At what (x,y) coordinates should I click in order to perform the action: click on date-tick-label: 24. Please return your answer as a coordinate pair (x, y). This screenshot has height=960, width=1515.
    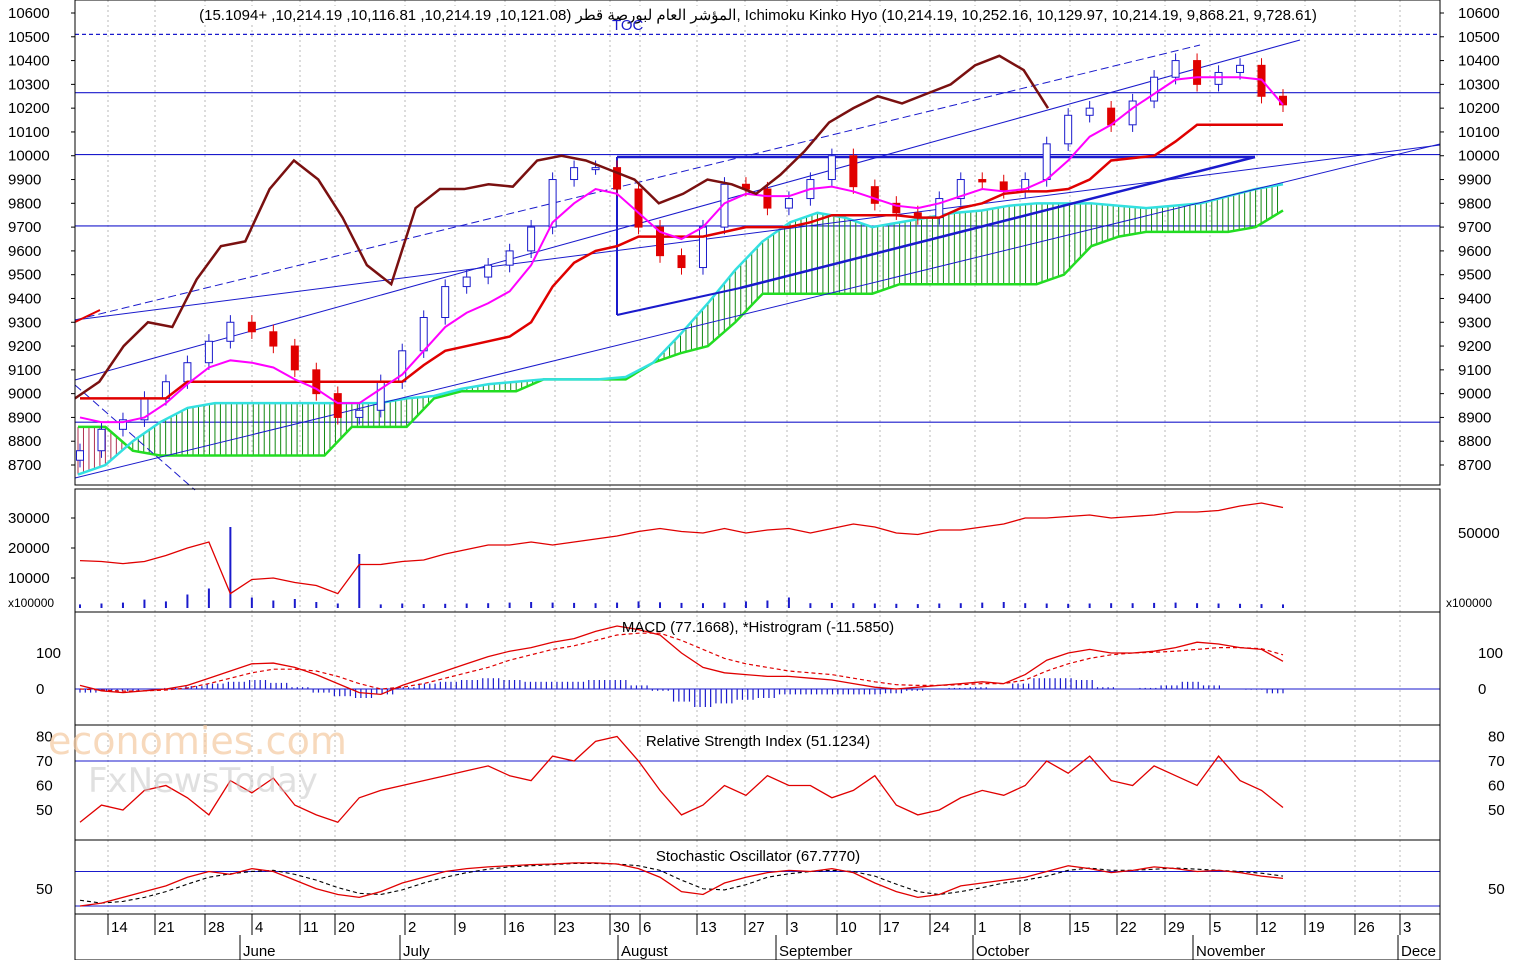
    Looking at the image, I should click on (941, 927).